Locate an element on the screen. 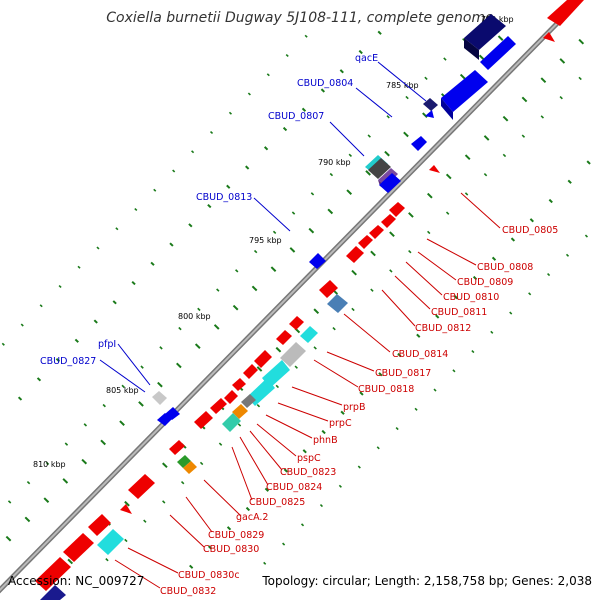  gene-label: CBUD_0804 is located at coordinates (325, 83).